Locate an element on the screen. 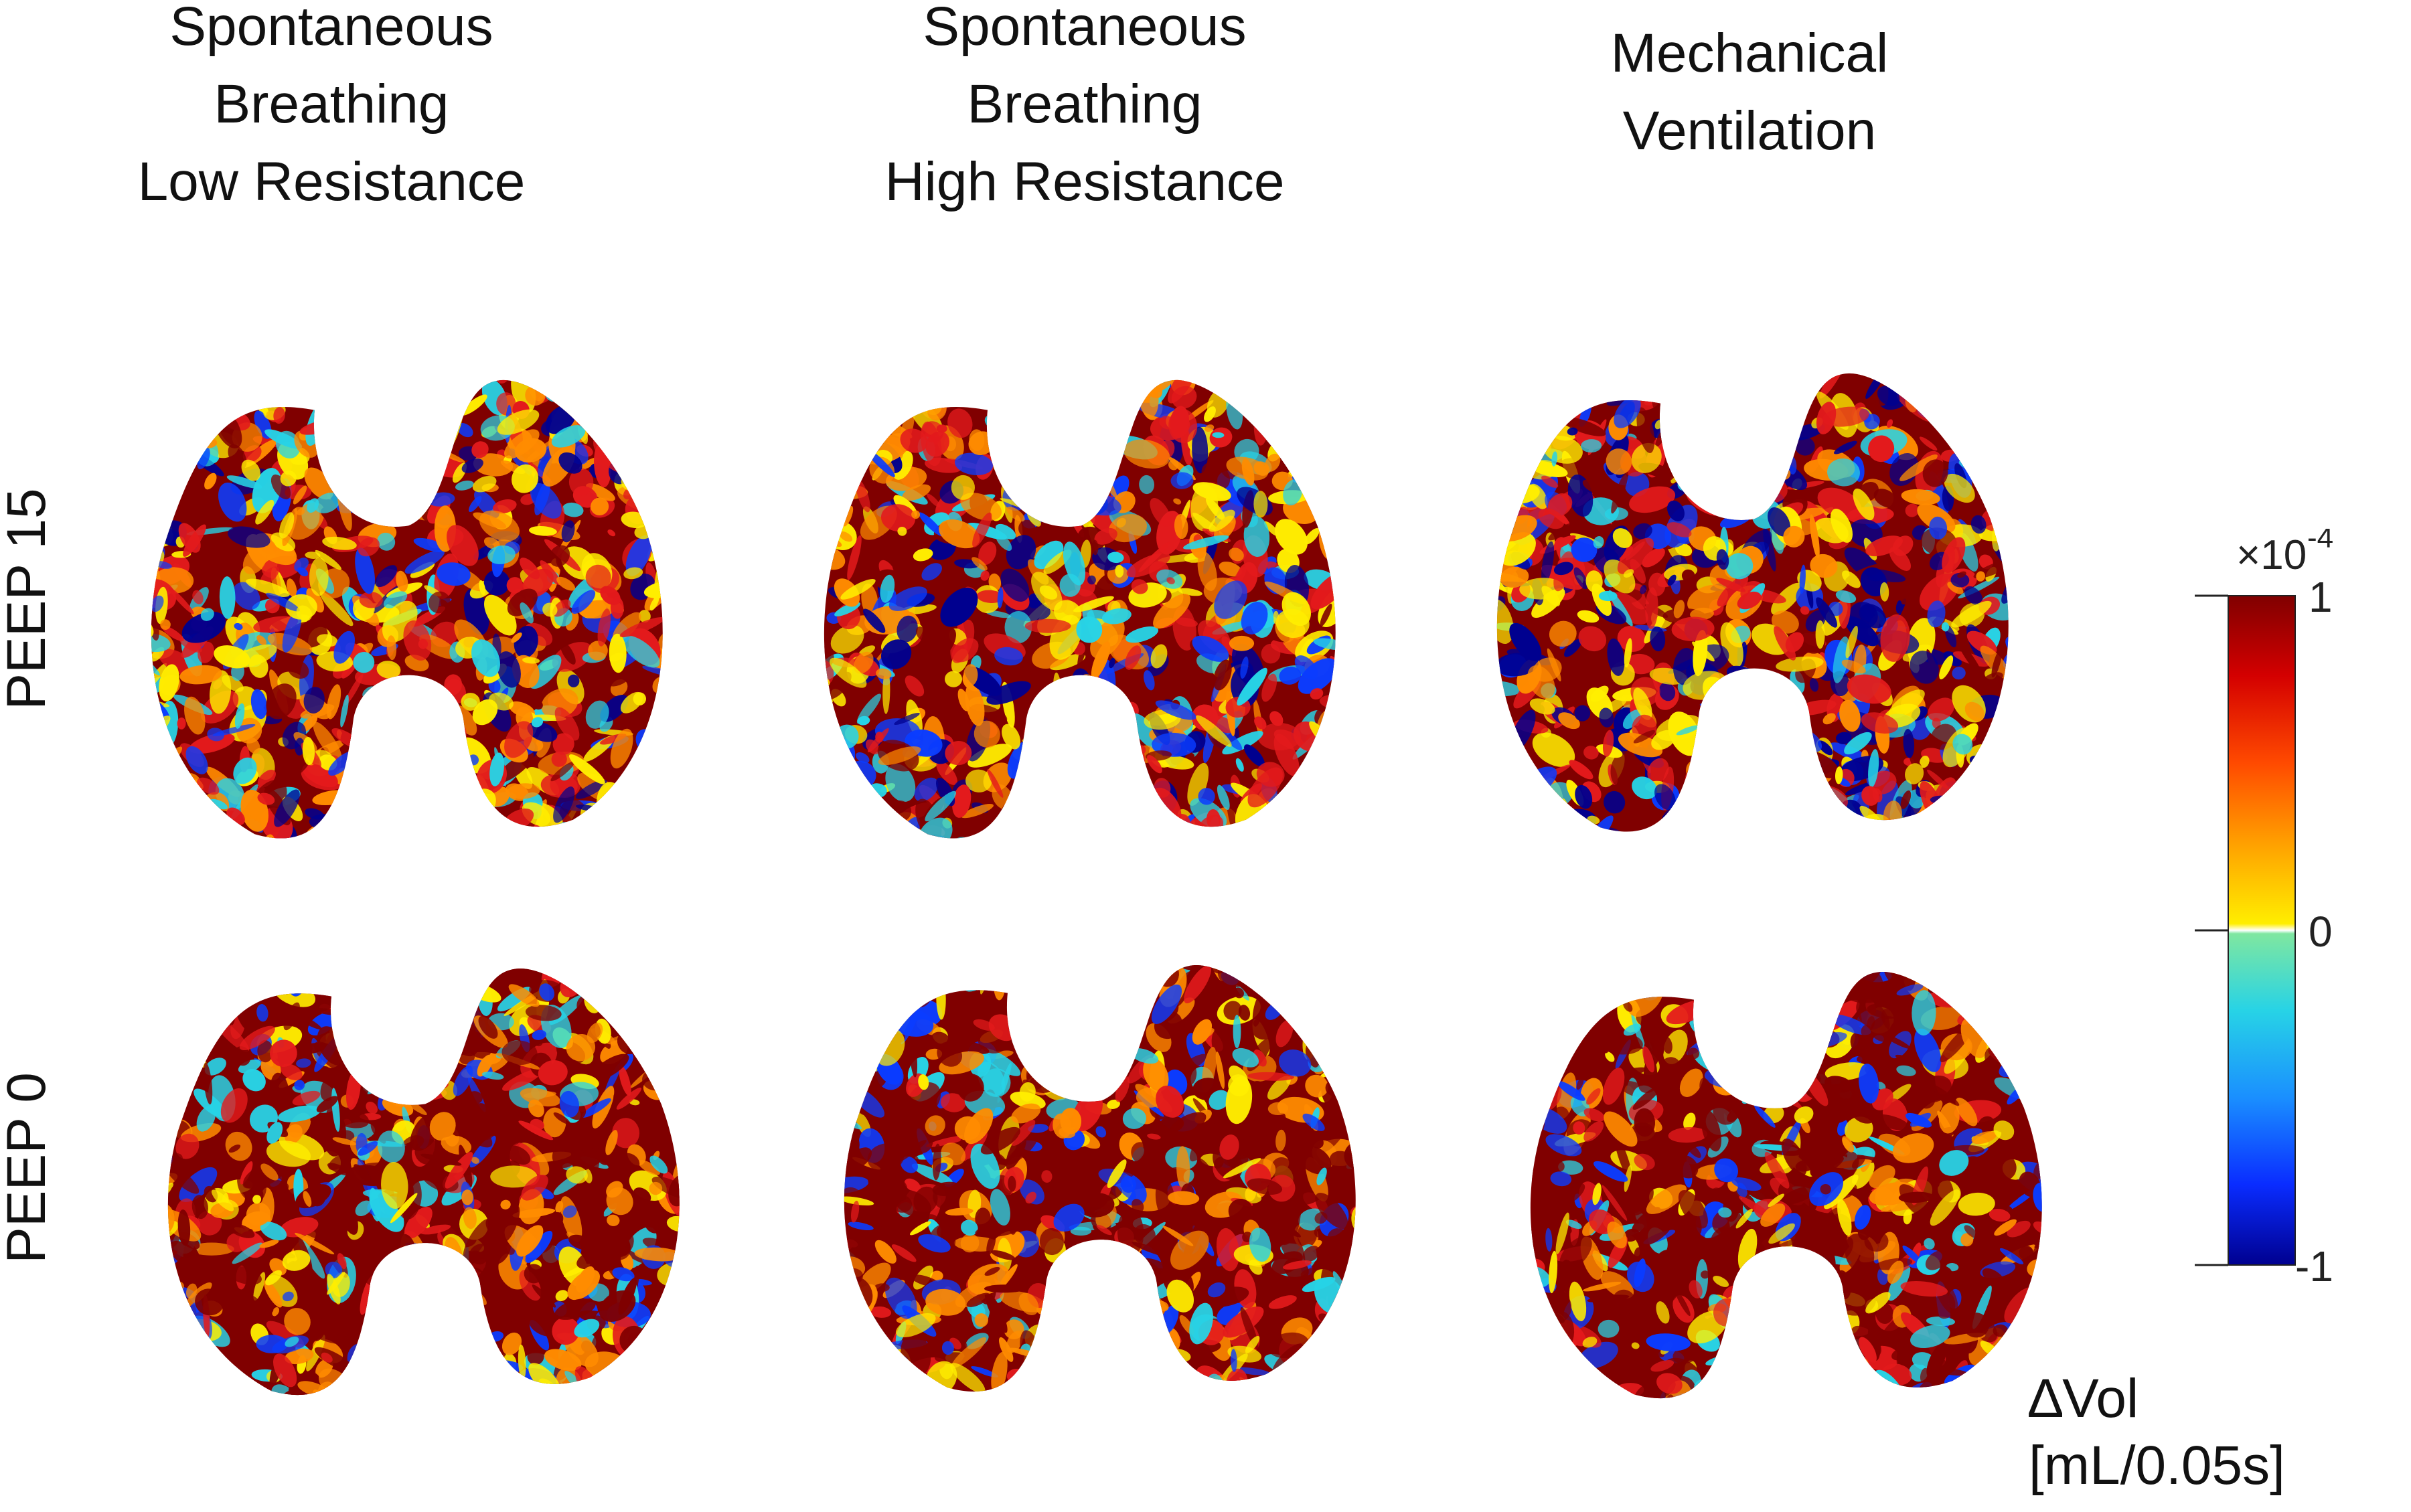 This screenshot has height=1512, width=2411. lung-map-peep15-mech-vent is located at coordinates (1753, 602).